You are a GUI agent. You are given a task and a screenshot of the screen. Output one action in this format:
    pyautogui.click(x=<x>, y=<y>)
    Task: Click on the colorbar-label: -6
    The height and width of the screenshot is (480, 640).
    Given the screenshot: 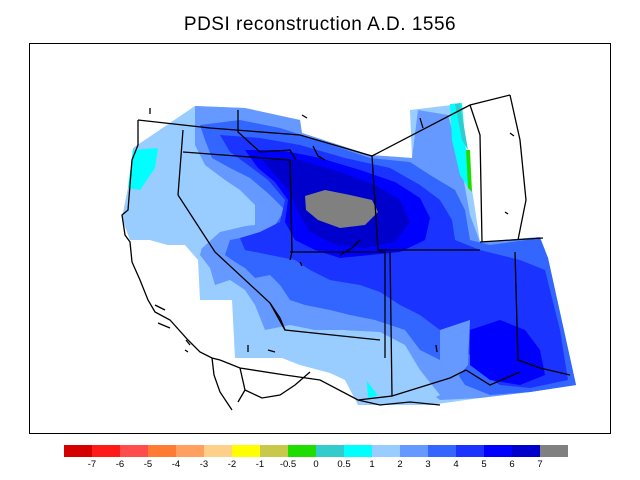 What is the action you would take?
    pyautogui.click(x=120, y=464)
    